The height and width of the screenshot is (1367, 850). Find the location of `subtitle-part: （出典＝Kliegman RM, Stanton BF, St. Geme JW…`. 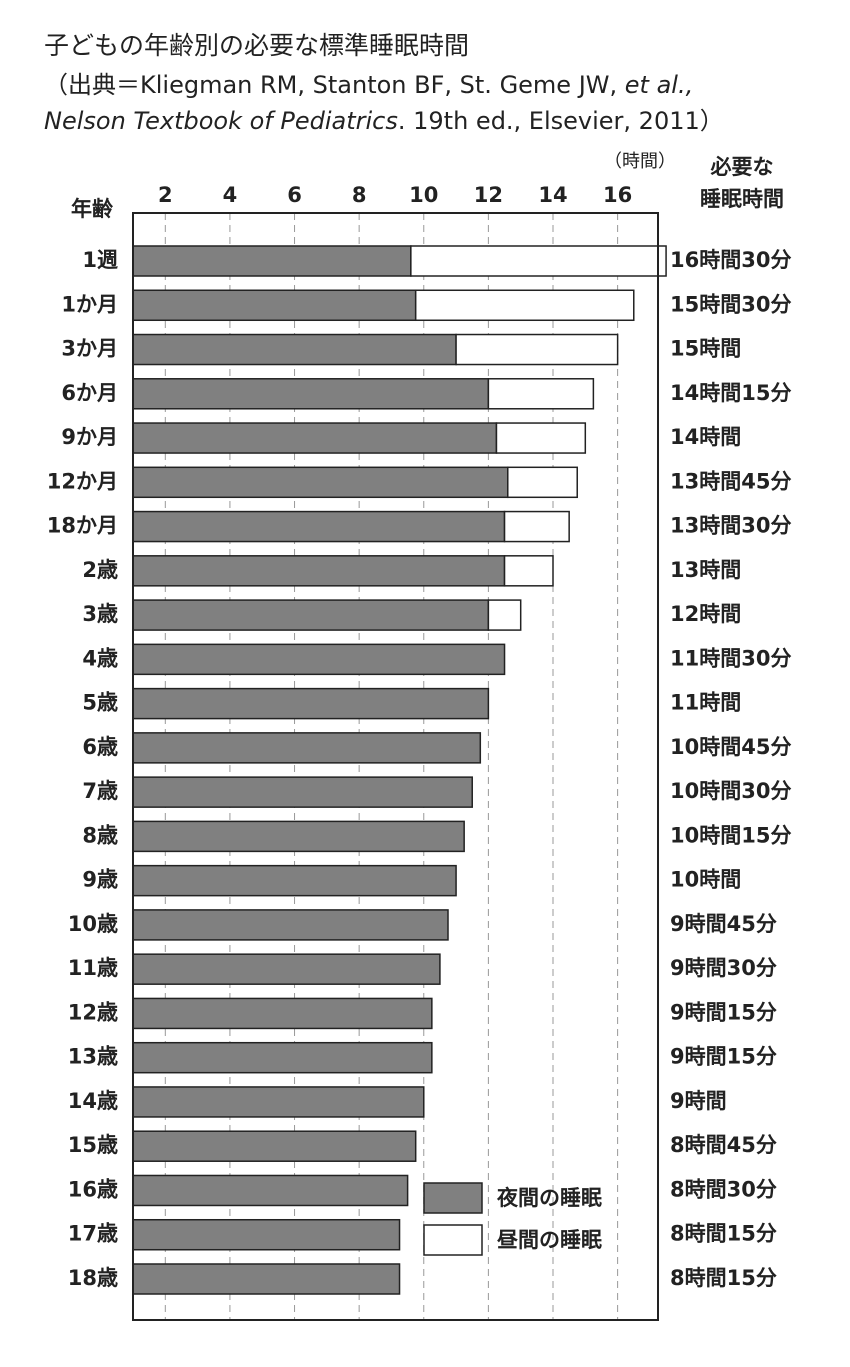

subtitle-part: （出典＝Kliegman RM, Stanton BF, St. Geme JW… is located at coordinates (334, 85).